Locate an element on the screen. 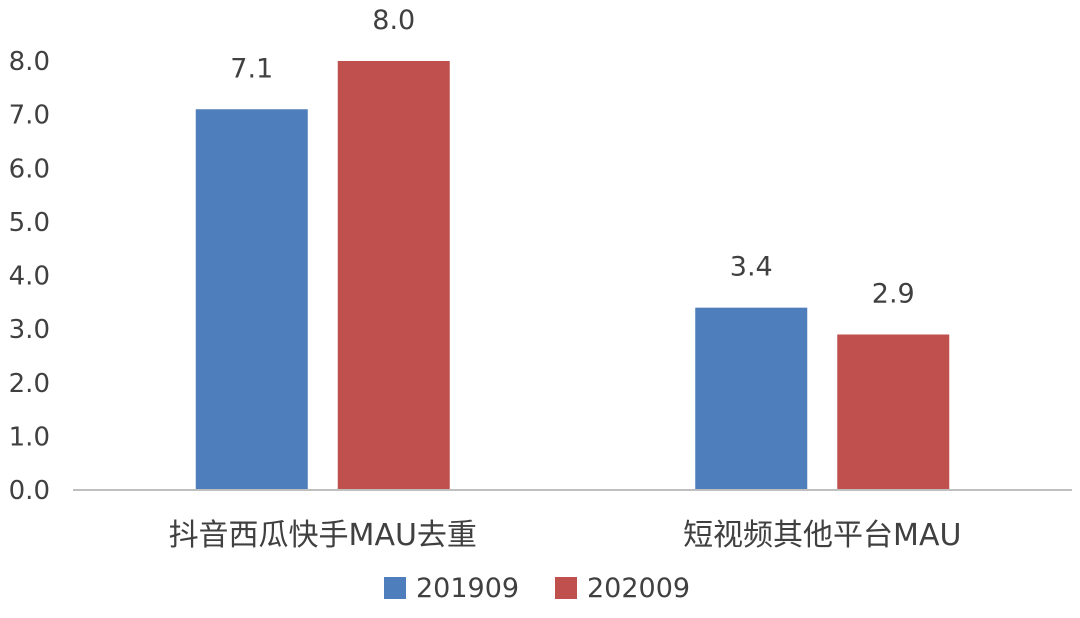 Image resolution: width=1080 pixels, height=618 pixels. legend-label: 202009 is located at coordinates (638, 588).